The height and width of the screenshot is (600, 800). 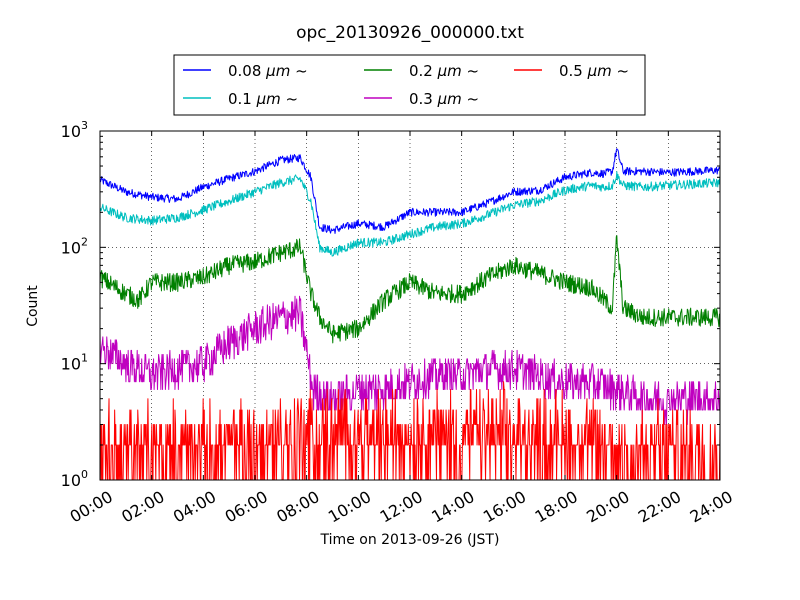 I want to click on legend-entry: 0.2 μm ~, so click(x=444, y=71).